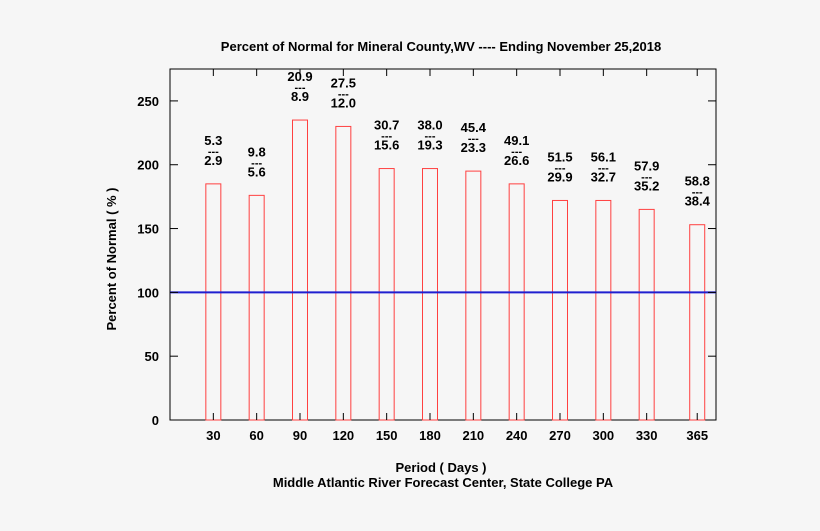 This screenshot has height=531, width=820. I want to click on y-tick-label-200: 200, so click(148, 165).